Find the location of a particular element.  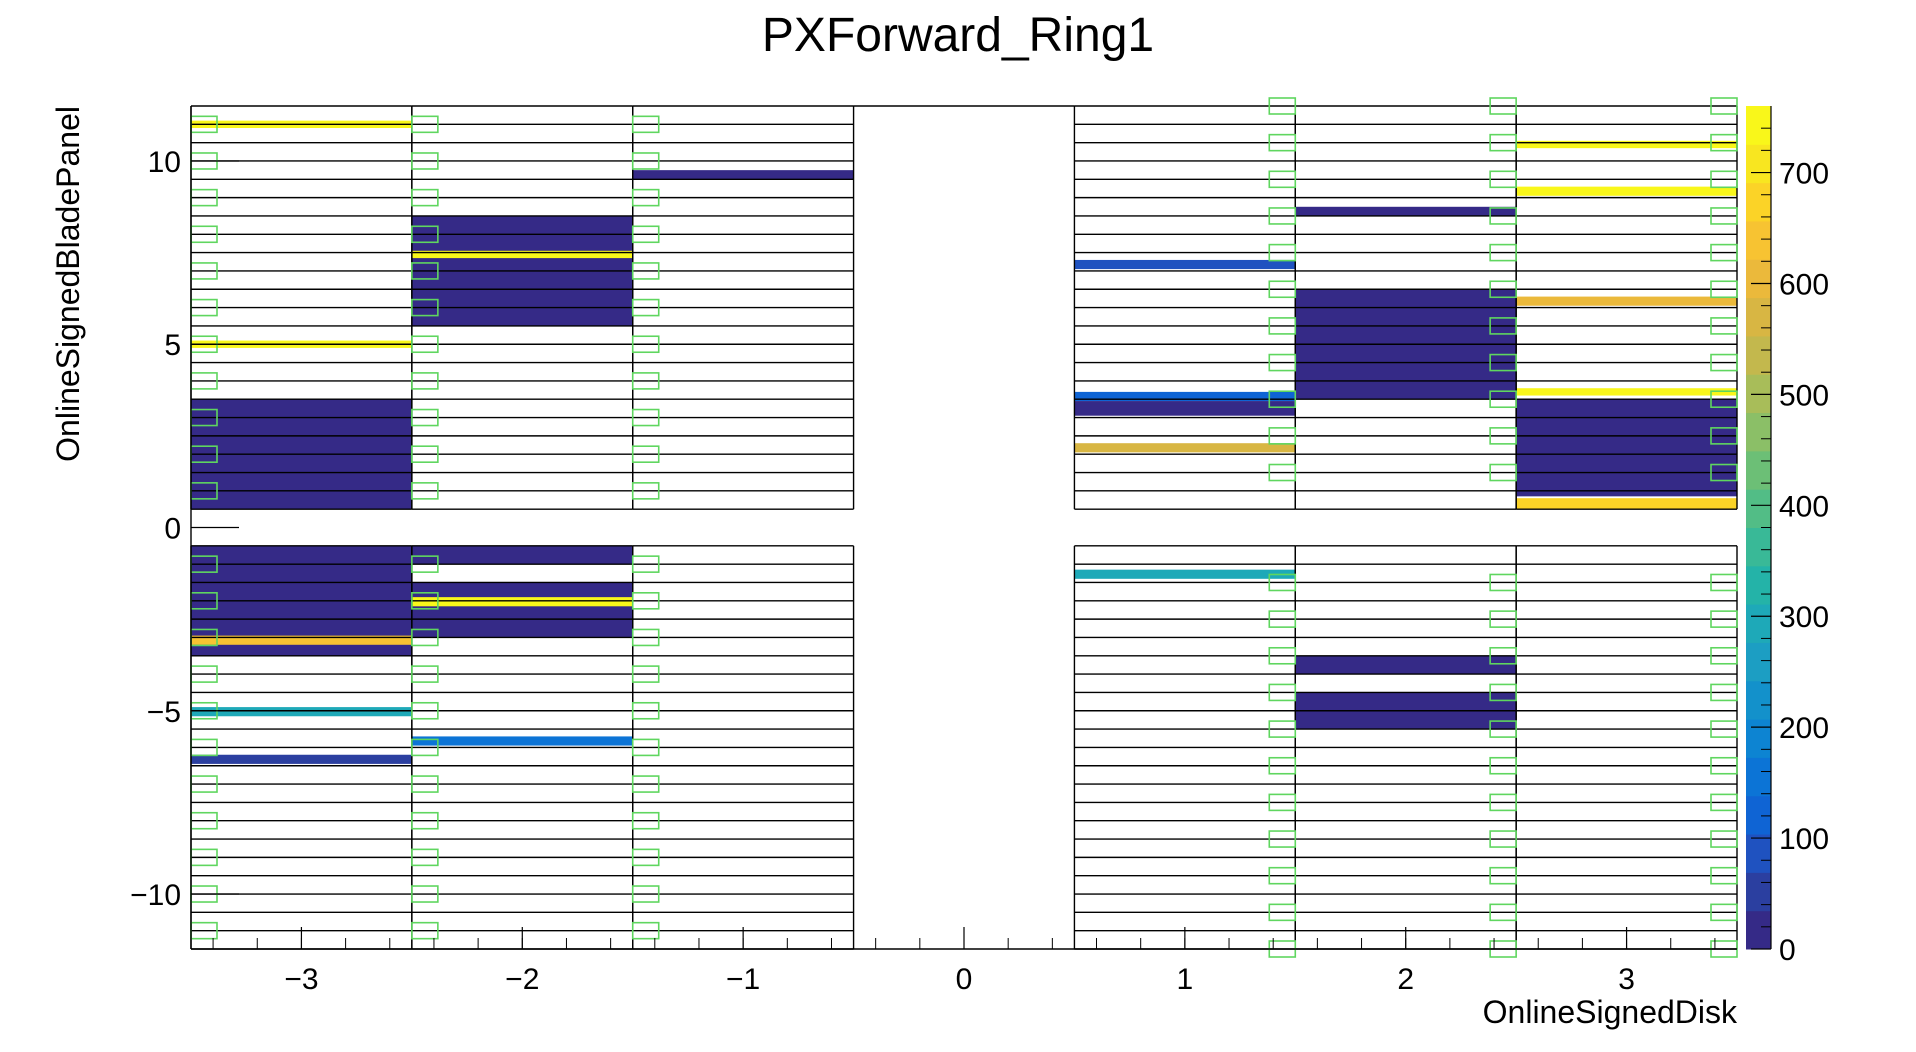

y-axis-label: OnlineSignedBladePanel is located at coordinates (68, 284).